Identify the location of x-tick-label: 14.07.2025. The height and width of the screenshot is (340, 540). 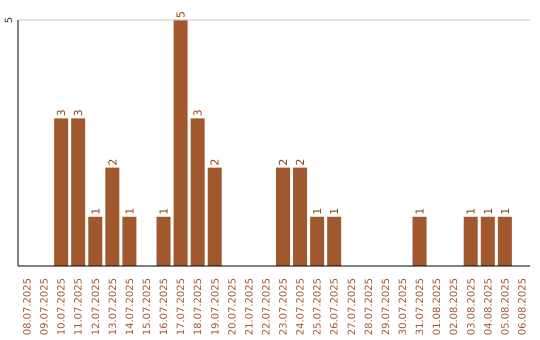
(130, 307).